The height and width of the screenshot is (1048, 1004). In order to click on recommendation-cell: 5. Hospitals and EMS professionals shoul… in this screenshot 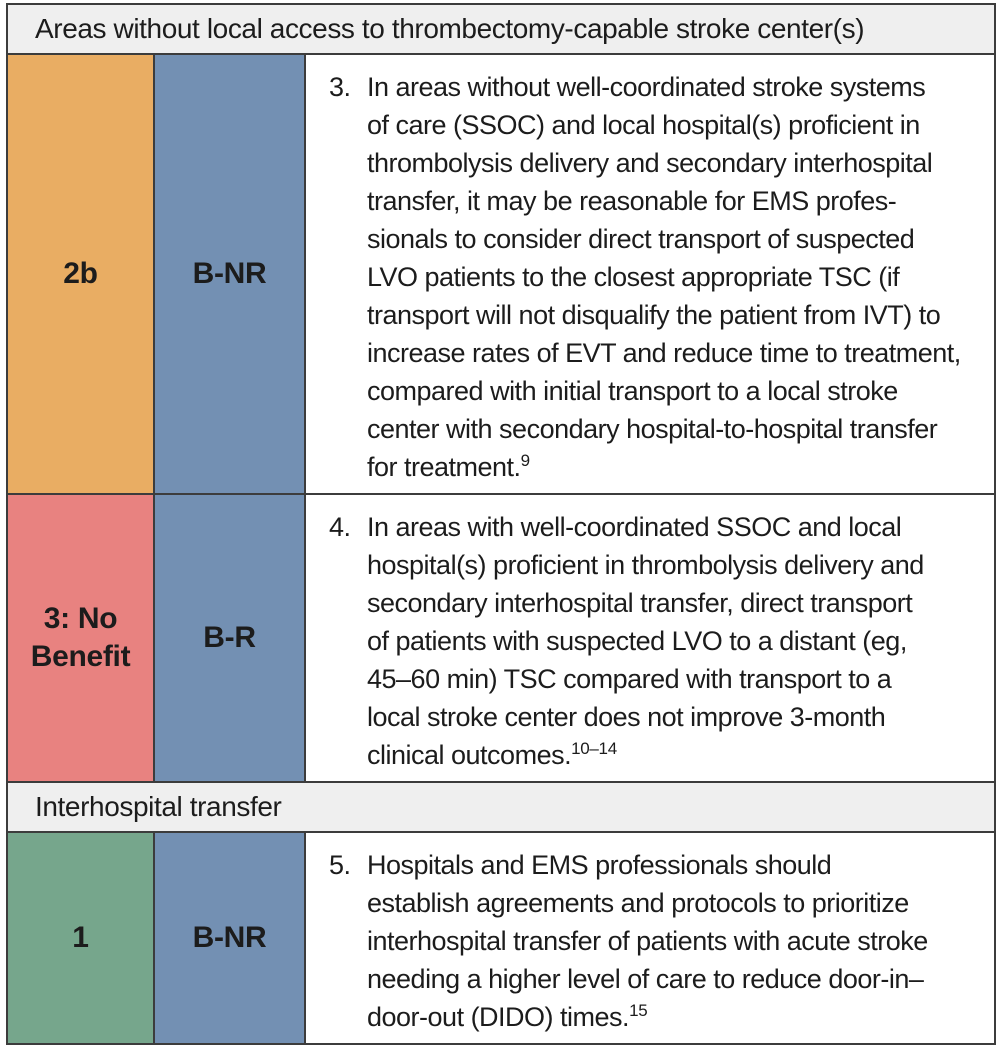, I will do `click(650, 938)`.